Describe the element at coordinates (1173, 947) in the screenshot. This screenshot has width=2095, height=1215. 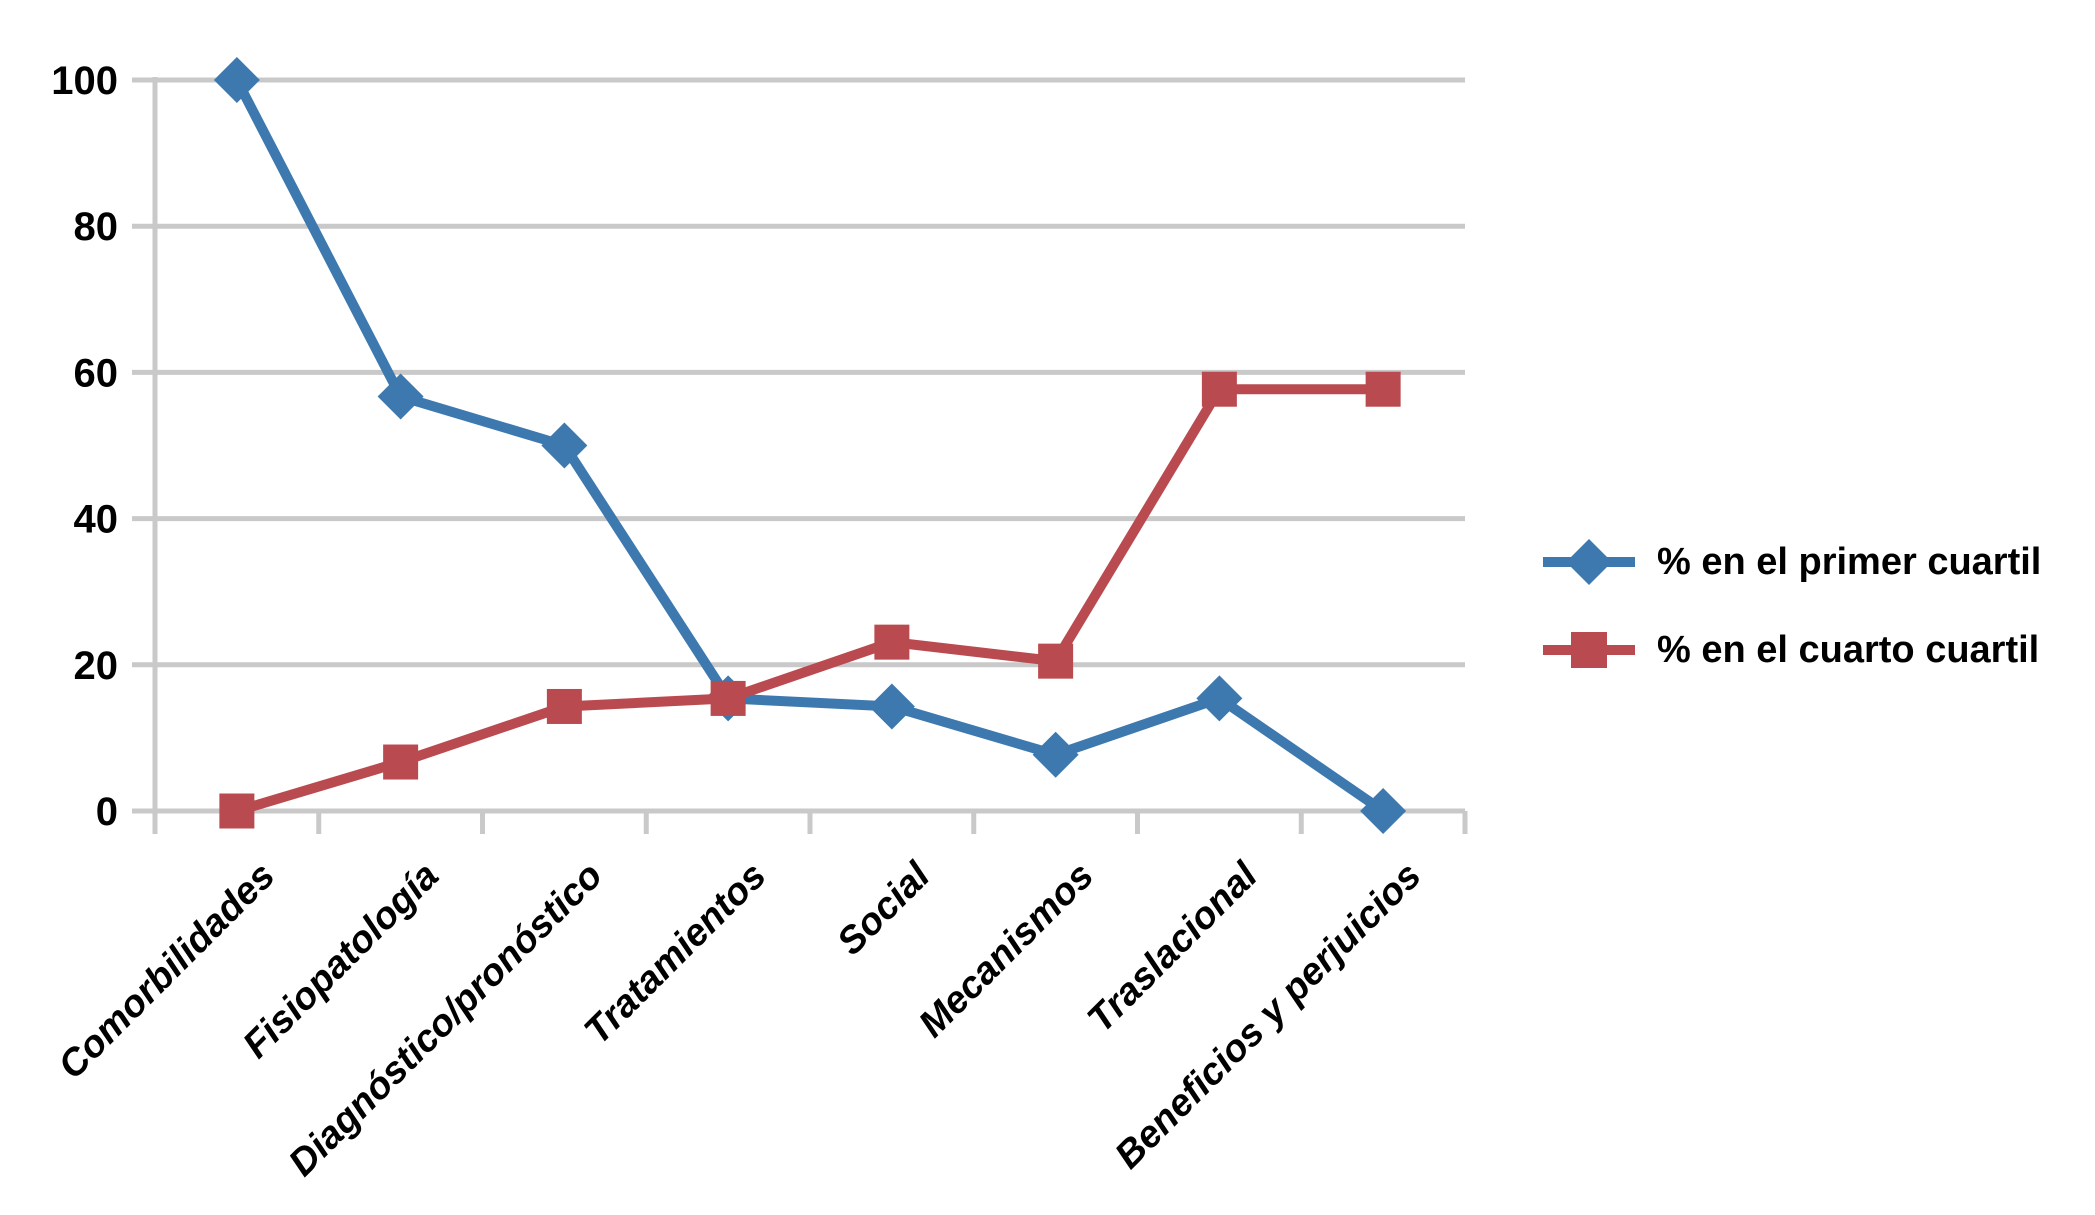
I see `x-axis-label: Traslacional` at that location.